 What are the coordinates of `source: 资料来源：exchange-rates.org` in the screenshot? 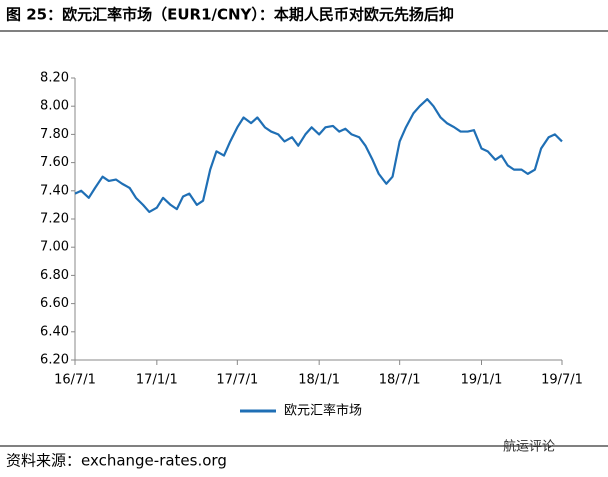 It's located at (116, 461).